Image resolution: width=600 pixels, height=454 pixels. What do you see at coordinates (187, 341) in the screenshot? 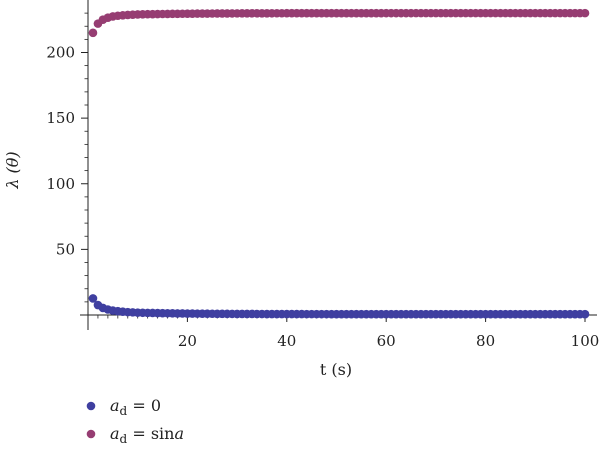
I see `x-tick-label: 20` at bounding box center [187, 341].